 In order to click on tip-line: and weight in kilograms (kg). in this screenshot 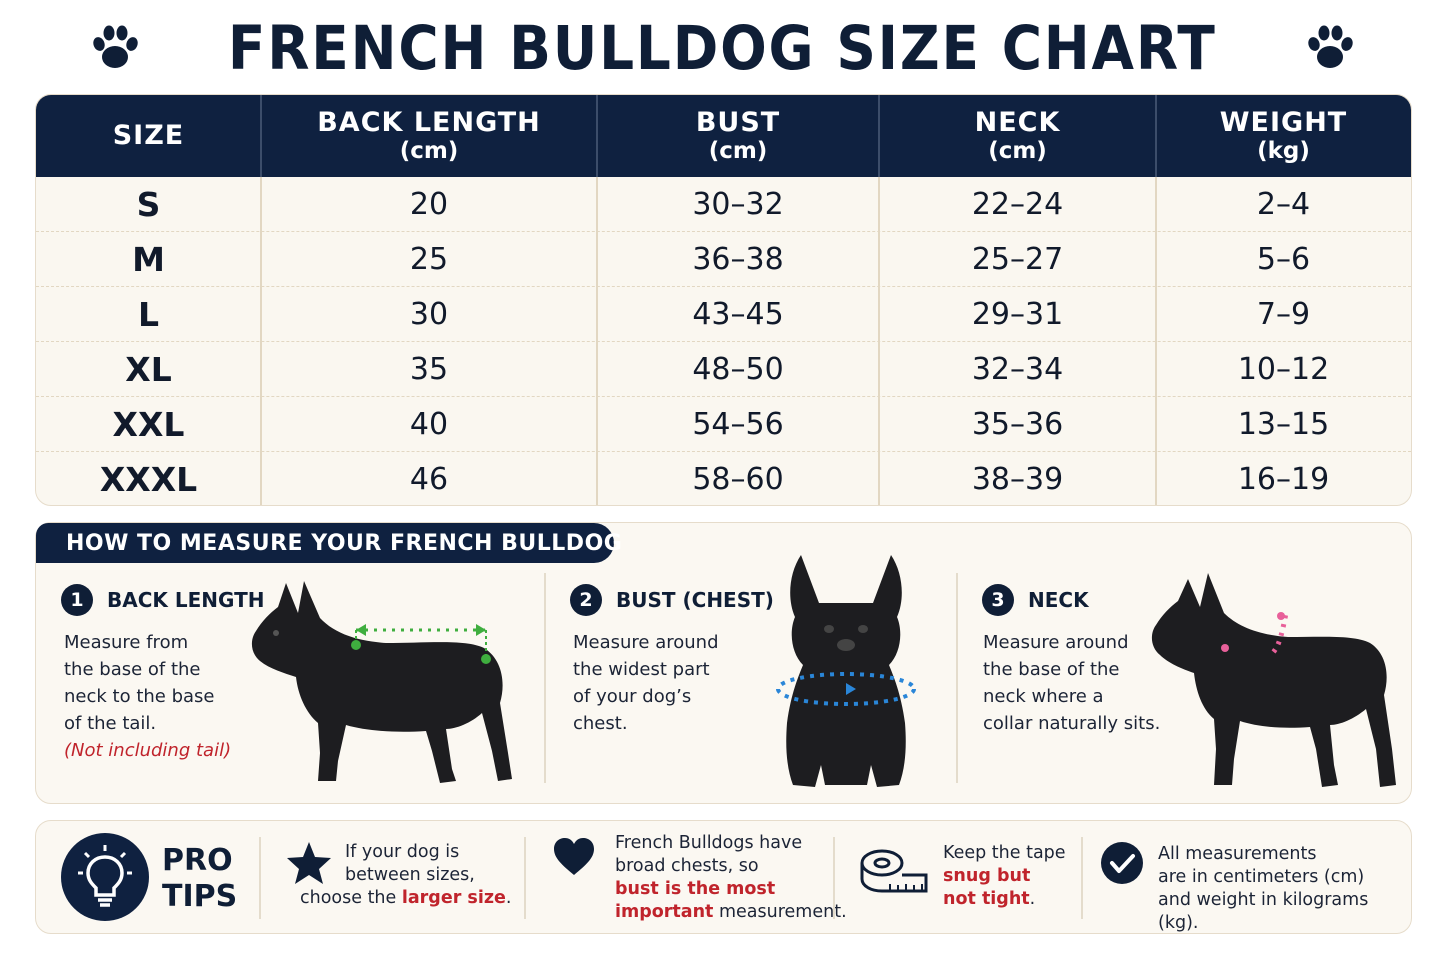, I will do `click(1263, 911)`.